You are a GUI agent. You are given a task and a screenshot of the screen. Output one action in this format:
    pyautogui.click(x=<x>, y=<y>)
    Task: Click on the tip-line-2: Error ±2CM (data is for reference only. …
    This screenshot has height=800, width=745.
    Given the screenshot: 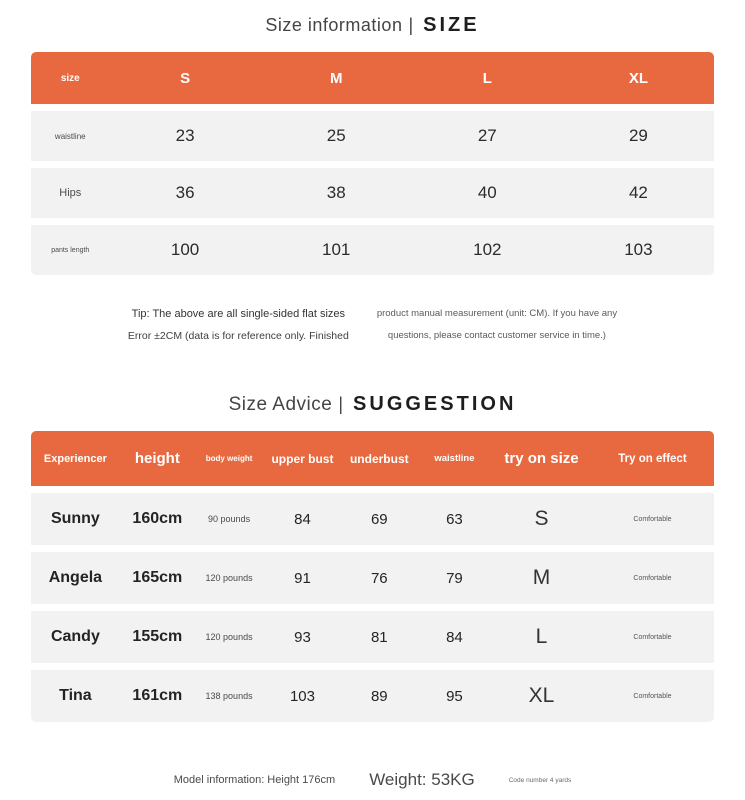 What is the action you would take?
    pyautogui.click(x=238, y=336)
    